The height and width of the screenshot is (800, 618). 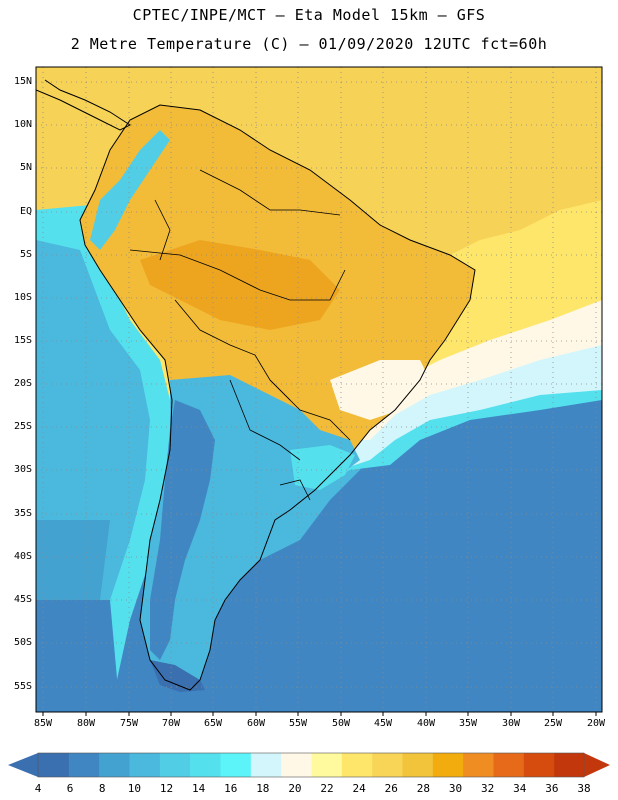 What do you see at coordinates (171, 723) in the screenshot?
I see `lon-label: 70W` at bounding box center [171, 723].